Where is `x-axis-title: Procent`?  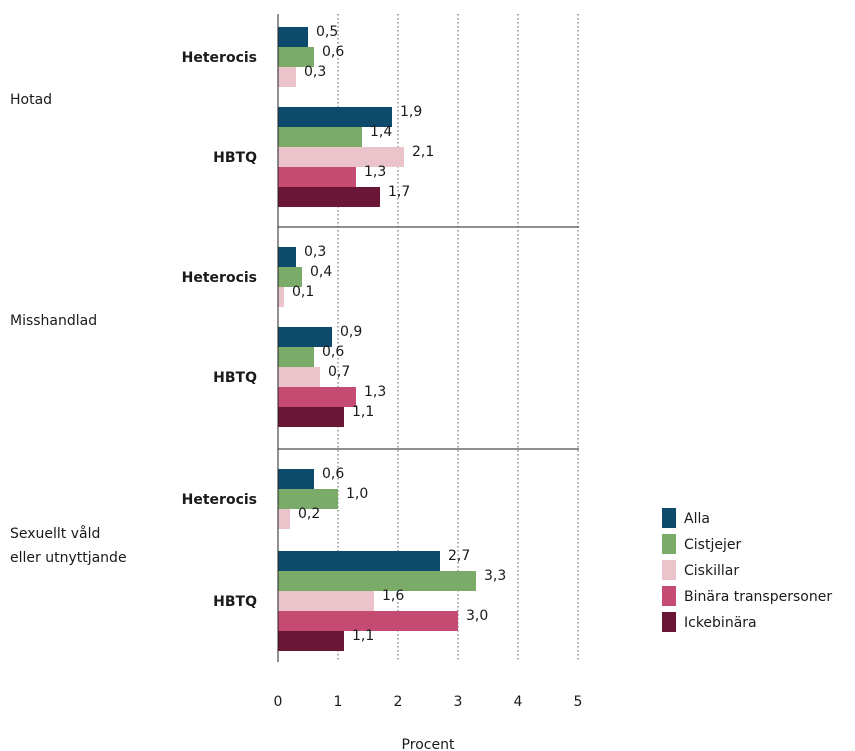 x-axis-title: Procent is located at coordinates (428, 744).